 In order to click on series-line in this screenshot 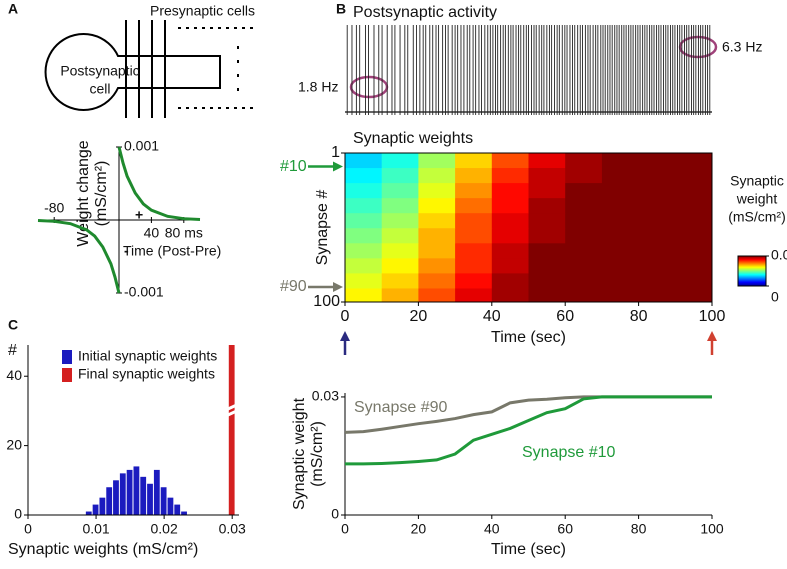, I will do `click(159, 184)`.